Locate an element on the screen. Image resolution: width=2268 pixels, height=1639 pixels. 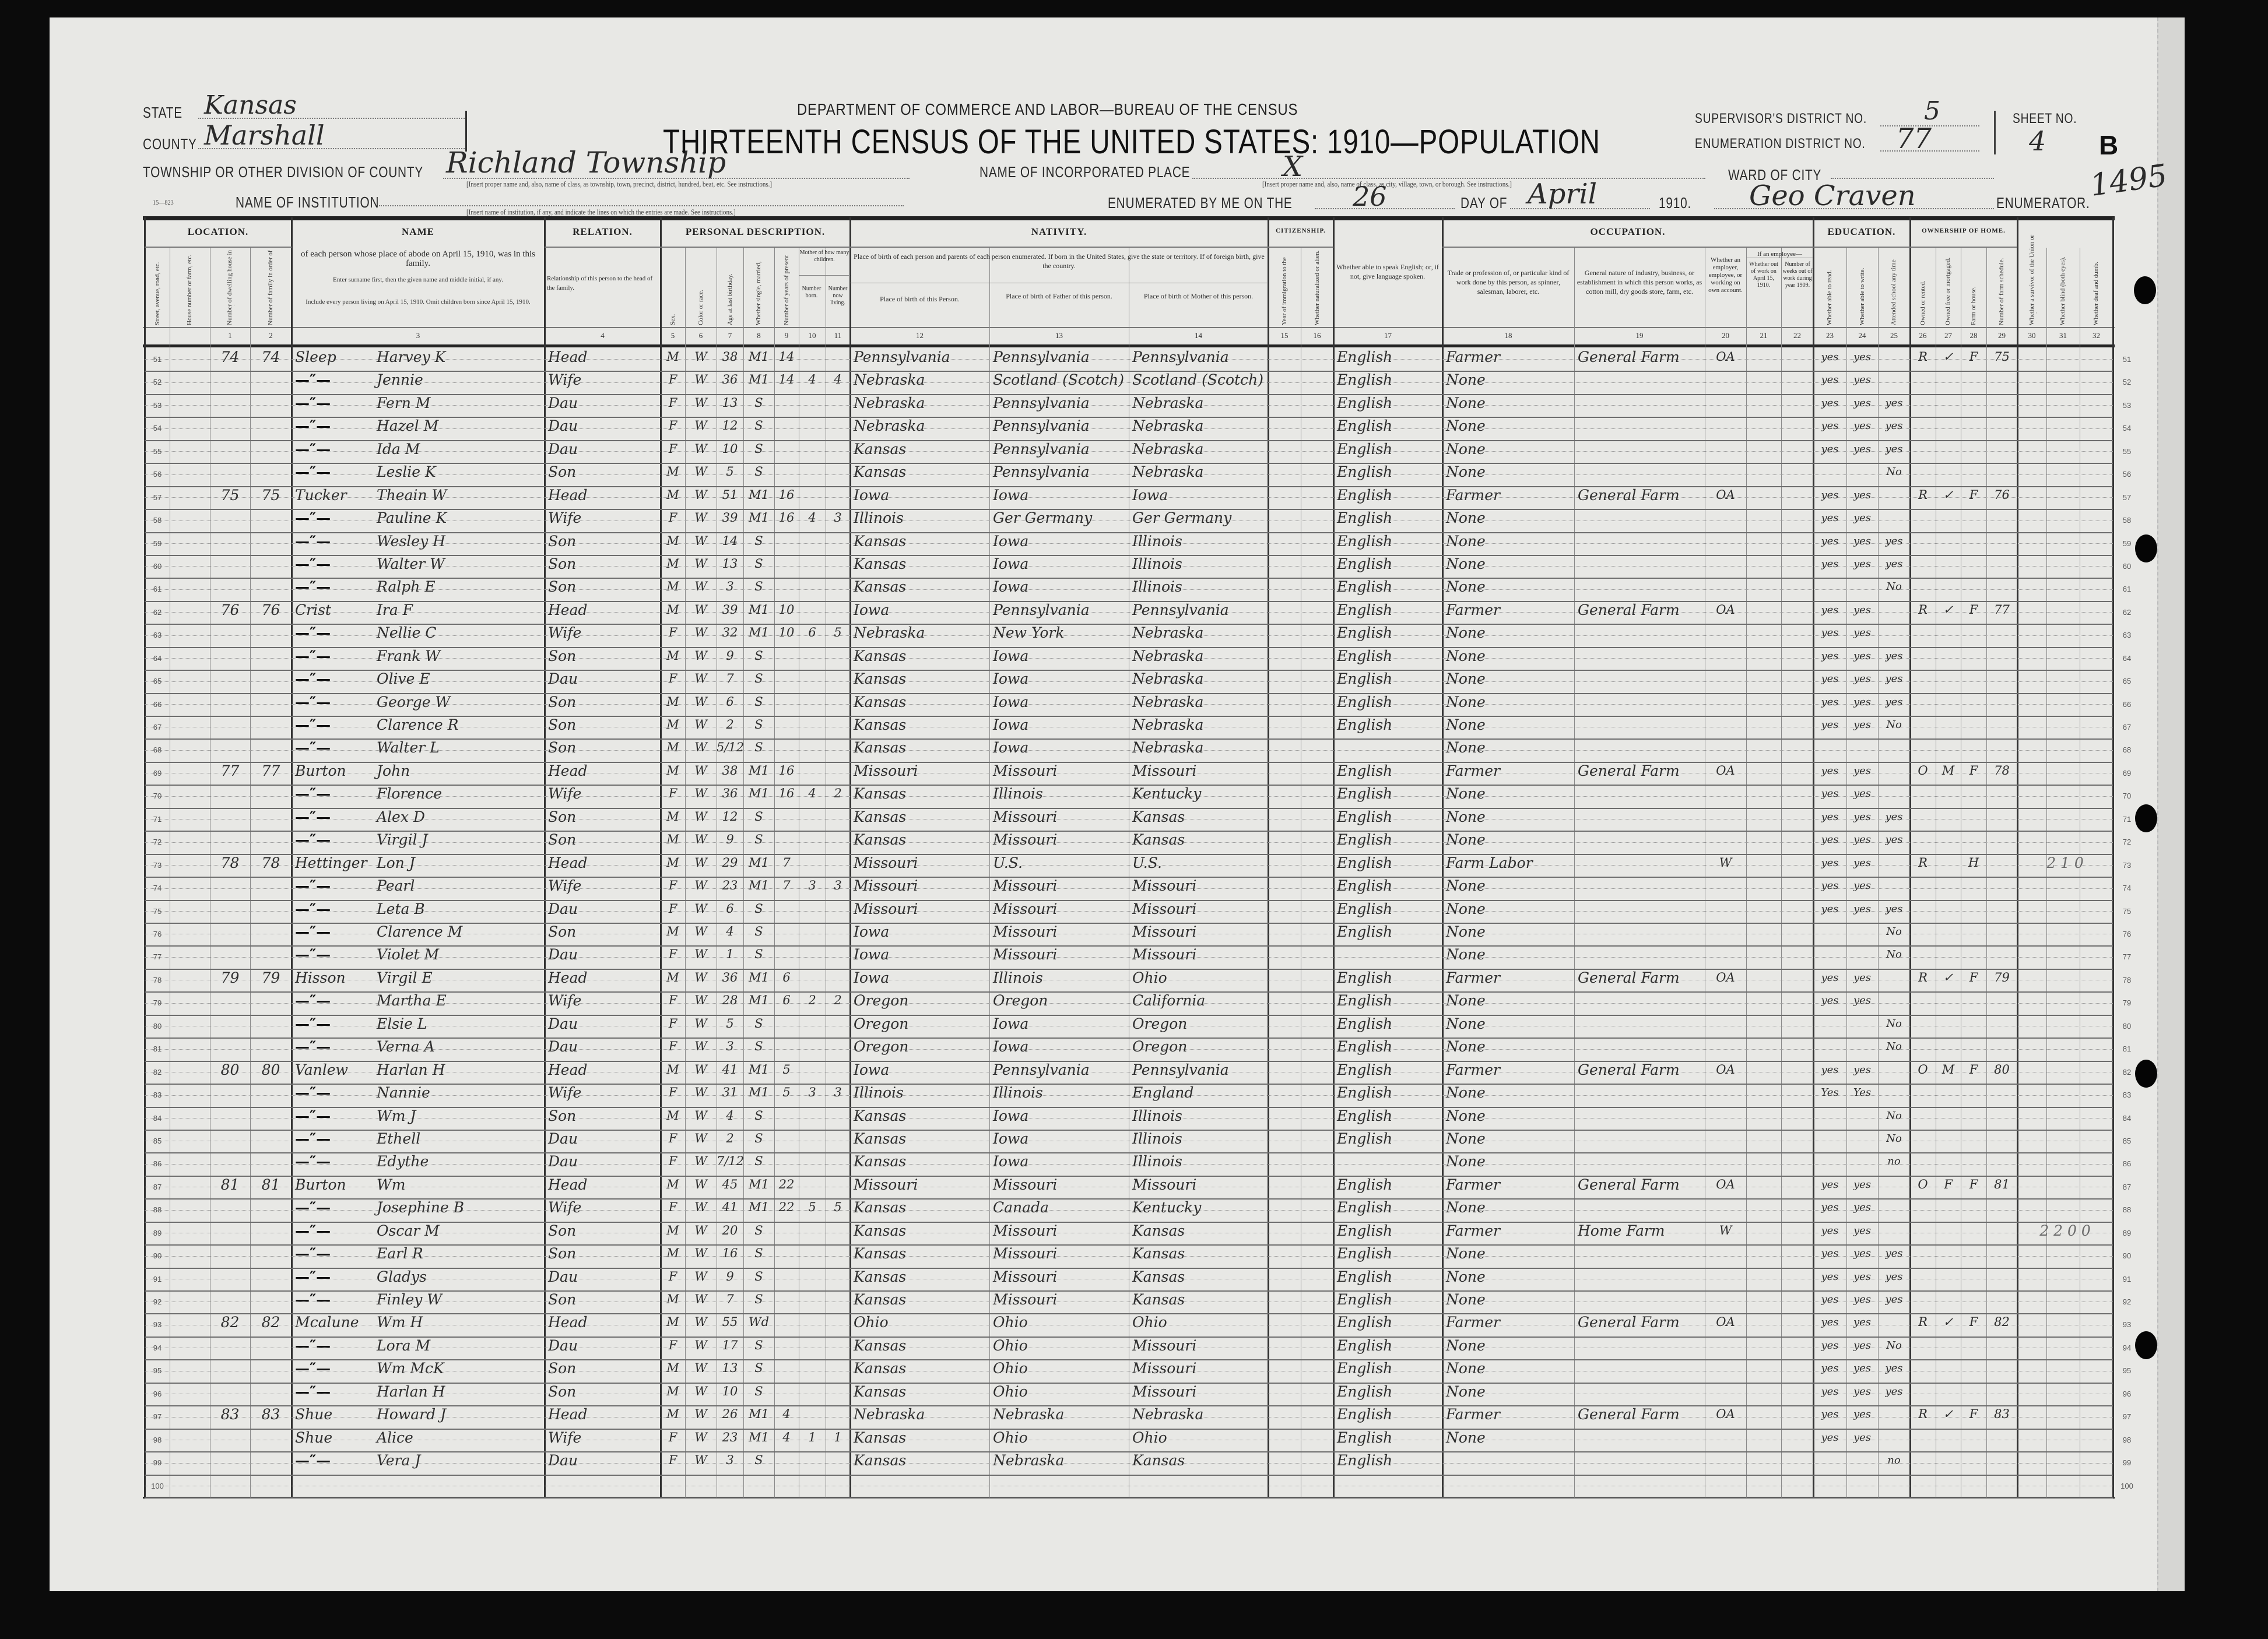
farm-or-house: F is located at coordinates (1973, 1414).